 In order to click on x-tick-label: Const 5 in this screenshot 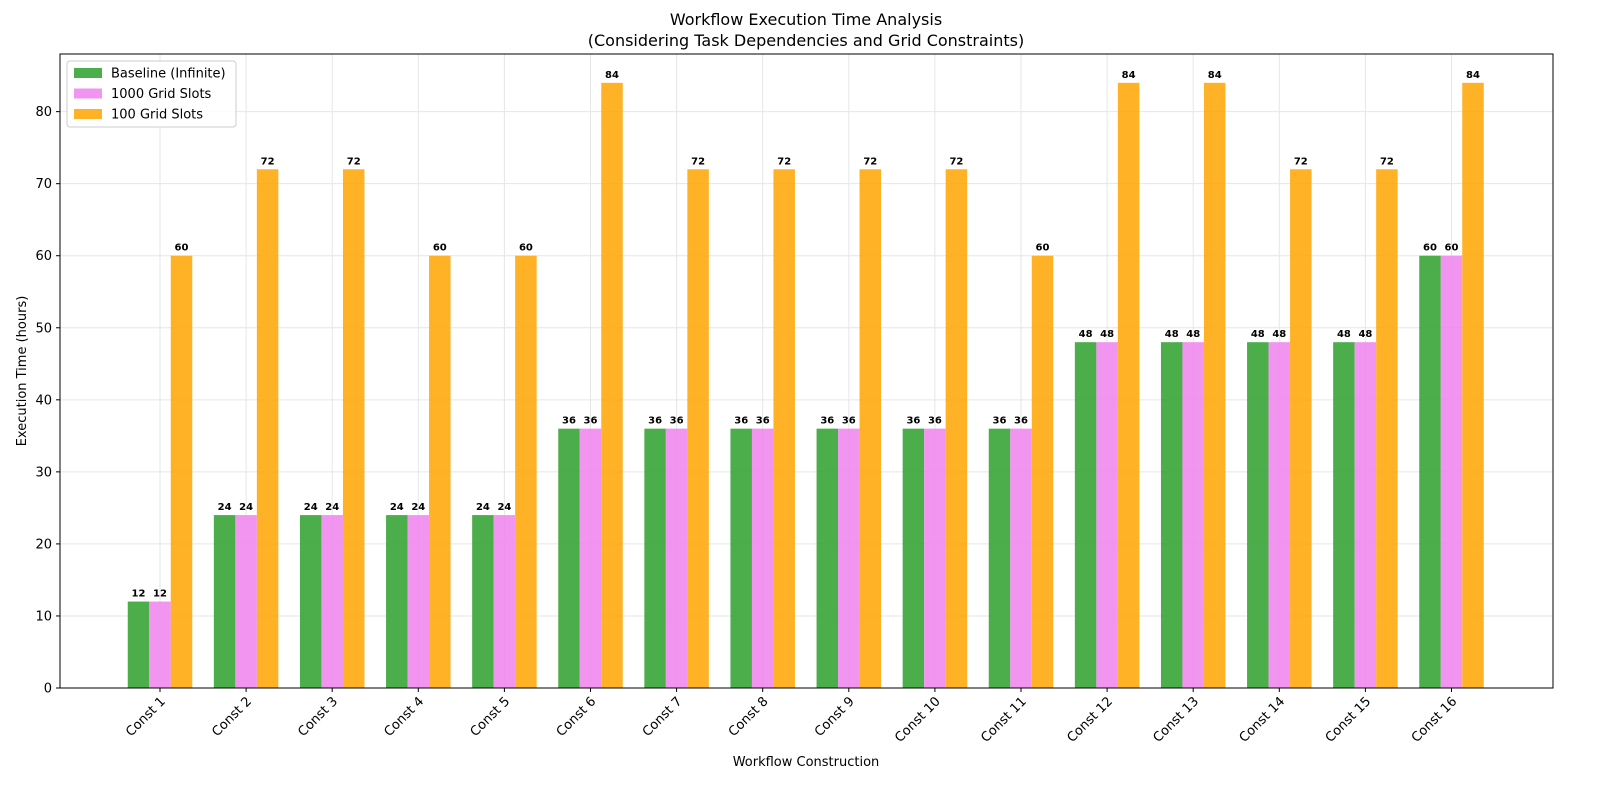, I will do `click(491, 717)`.